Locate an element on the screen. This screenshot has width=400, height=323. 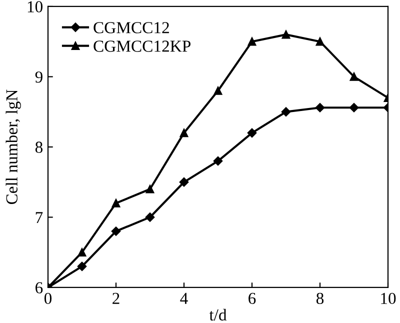
x-tick-label: 10 is located at coordinates (388, 298).